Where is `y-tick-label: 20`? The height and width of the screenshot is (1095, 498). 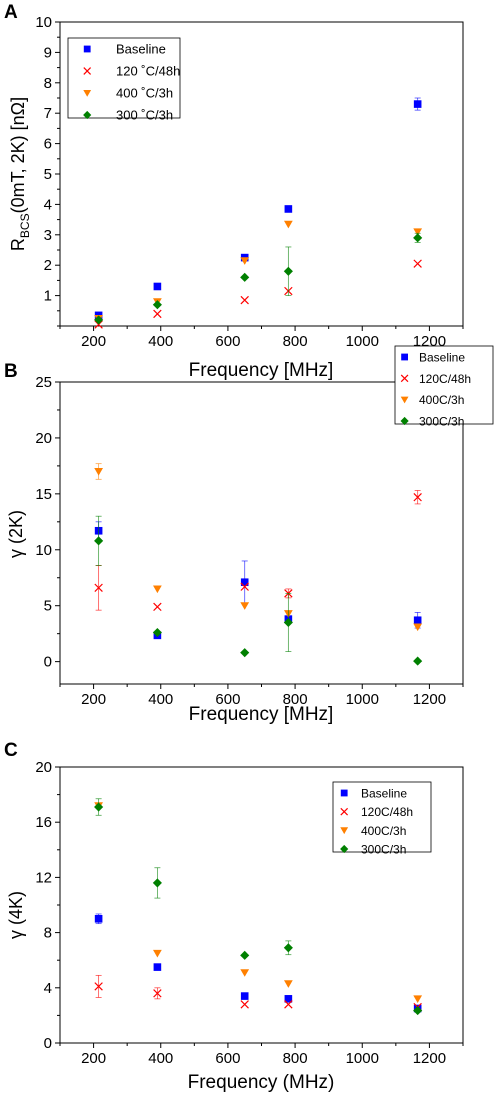
y-tick-label: 20 is located at coordinates (43, 767).